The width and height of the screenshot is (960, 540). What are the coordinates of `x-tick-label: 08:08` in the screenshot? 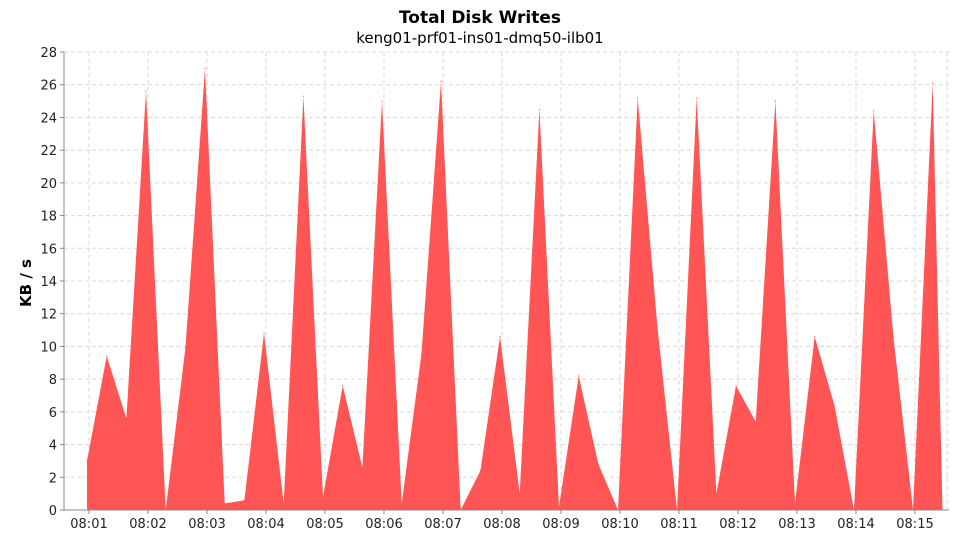 It's located at (501, 524).